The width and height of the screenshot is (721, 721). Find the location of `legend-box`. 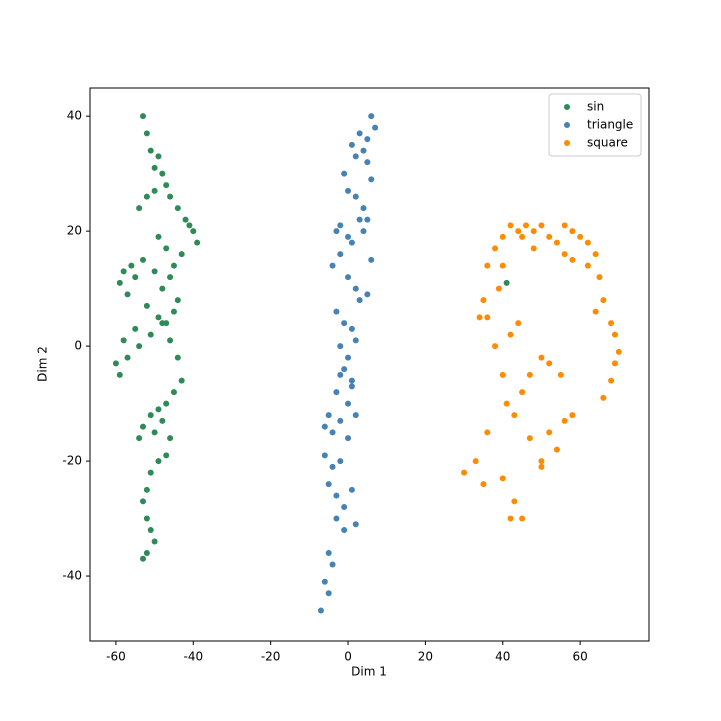

legend-box is located at coordinates (595, 125).